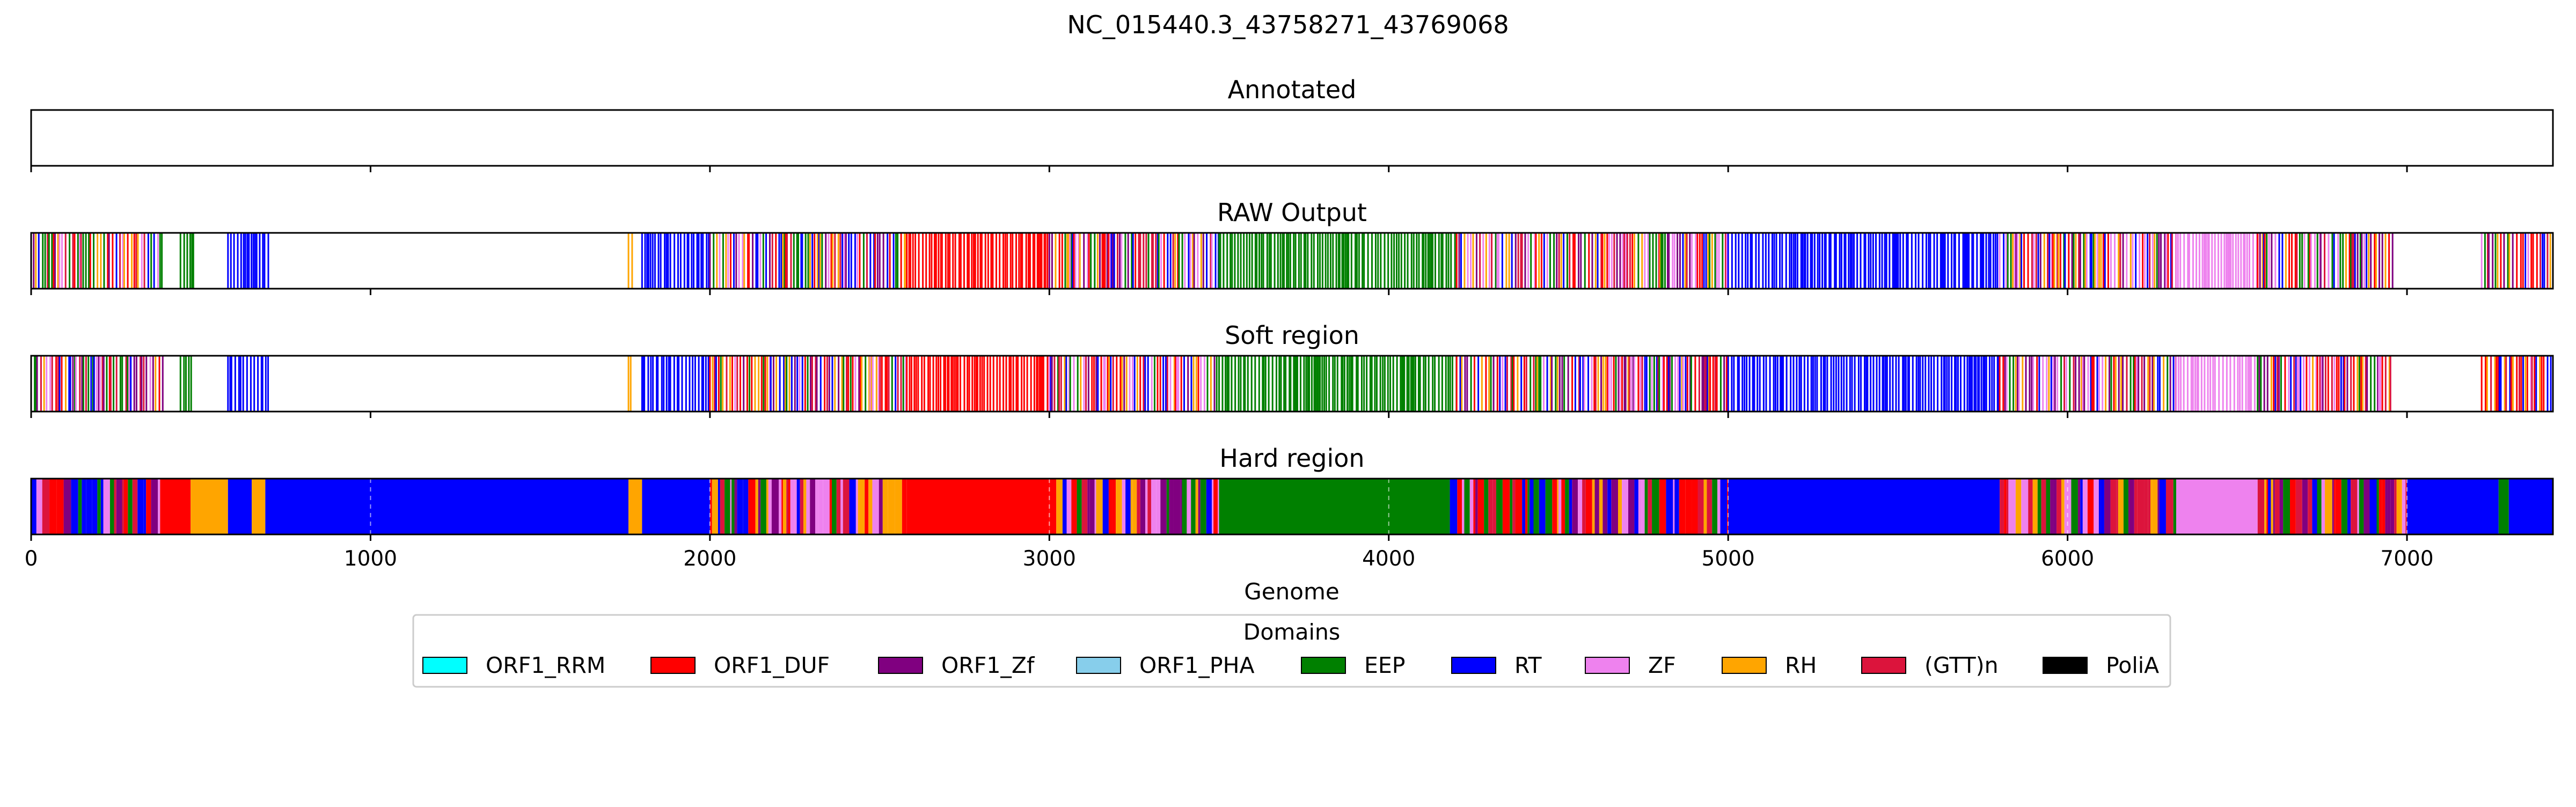  Describe the element at coordinates (1288, 25) in the screenshot. I see `figure-title: NC_015440.3_43758271_43769068` at that location.